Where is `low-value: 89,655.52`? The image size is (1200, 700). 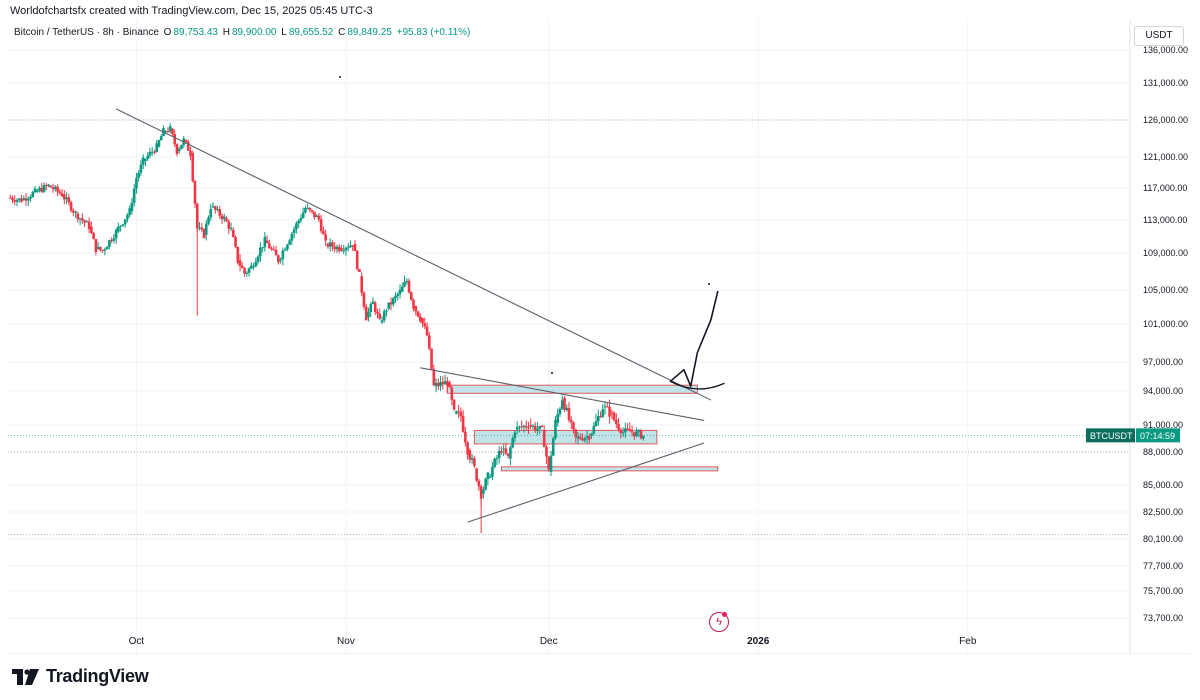 low-value: 89,655.52 is located at coordinates (311, 32).